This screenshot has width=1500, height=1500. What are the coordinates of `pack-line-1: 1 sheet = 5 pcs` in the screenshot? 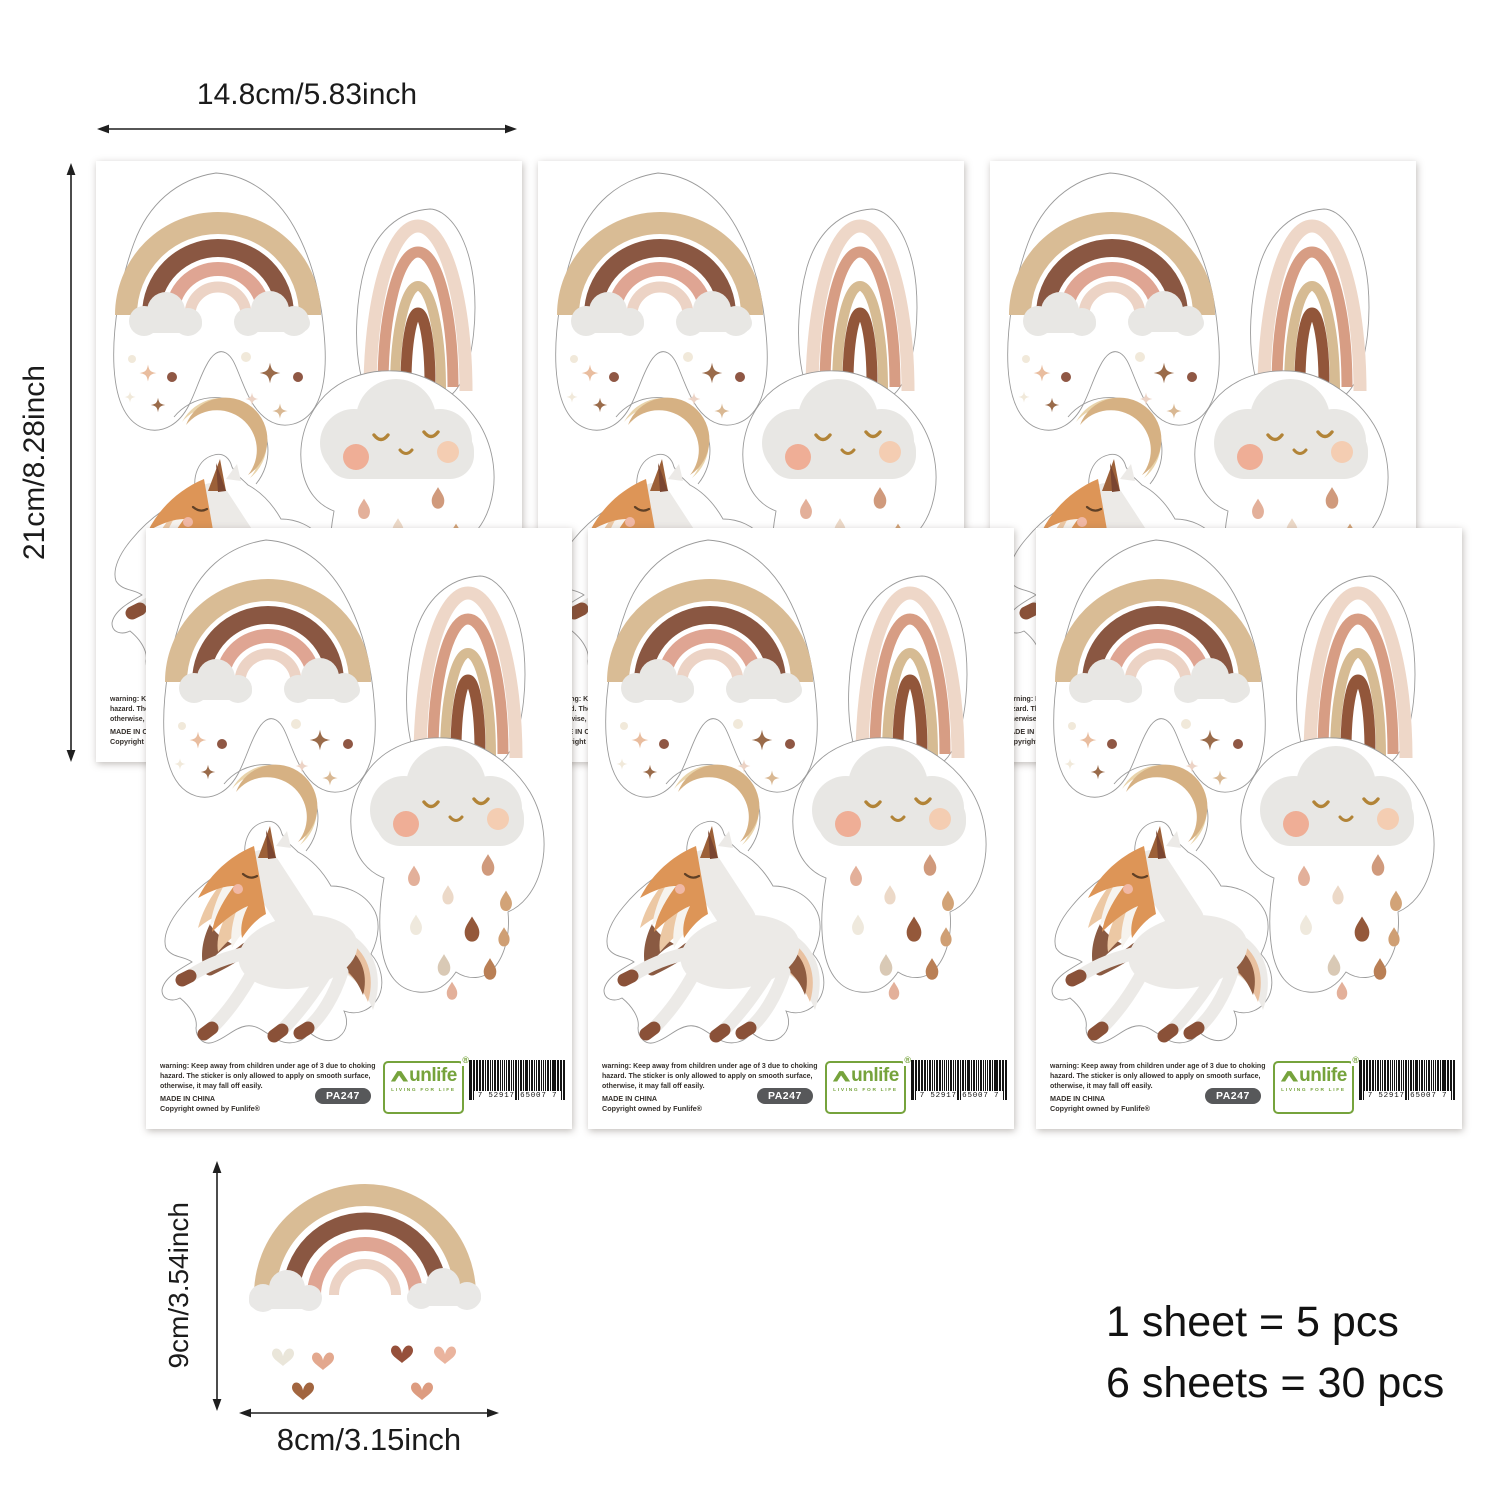 It's located at (1252, 1322).